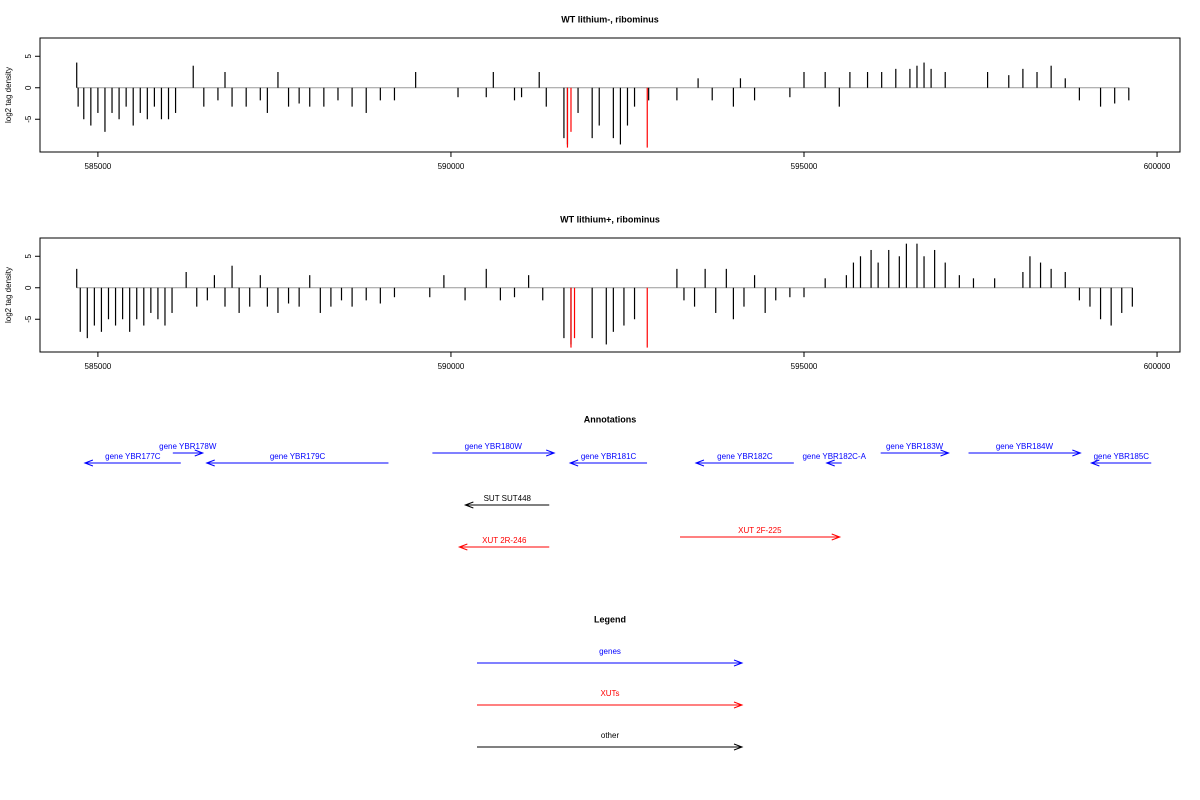 The height and width of the screenshot is (800, 1200). Describe the element at coordinates (133, 456) in the screenshot. I see `feature-label: gene YBR177C` at that location.